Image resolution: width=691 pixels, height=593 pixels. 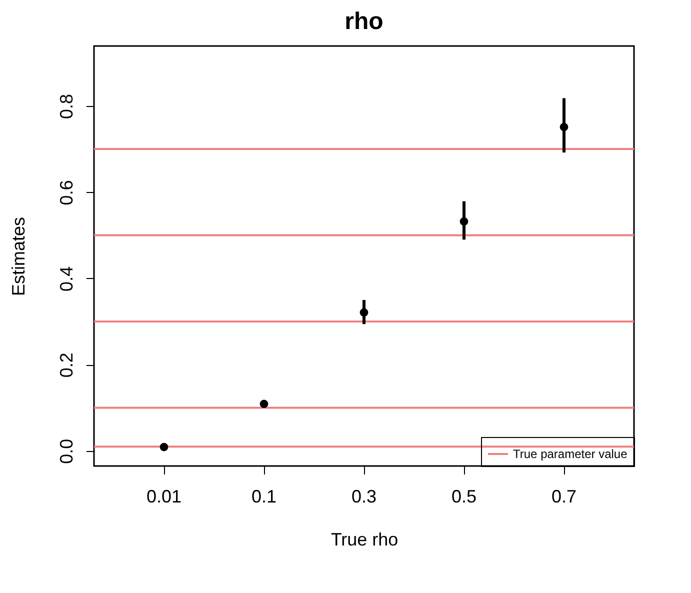 I want to click on x-tick-label: 0.5, so click(x=464, y=496).